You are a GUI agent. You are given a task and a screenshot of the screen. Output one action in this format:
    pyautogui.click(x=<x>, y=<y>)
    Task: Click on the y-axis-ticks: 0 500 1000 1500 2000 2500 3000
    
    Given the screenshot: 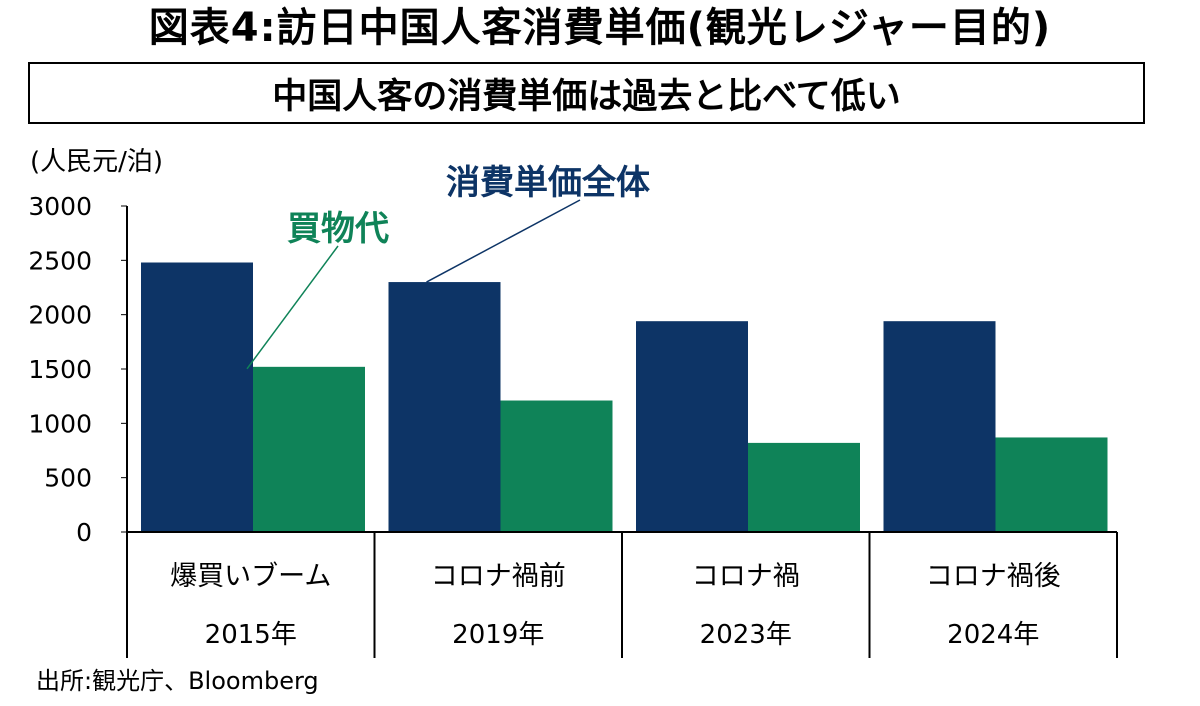 What is the action you would take?
    pyautogui.click(x=77, y=369)
    